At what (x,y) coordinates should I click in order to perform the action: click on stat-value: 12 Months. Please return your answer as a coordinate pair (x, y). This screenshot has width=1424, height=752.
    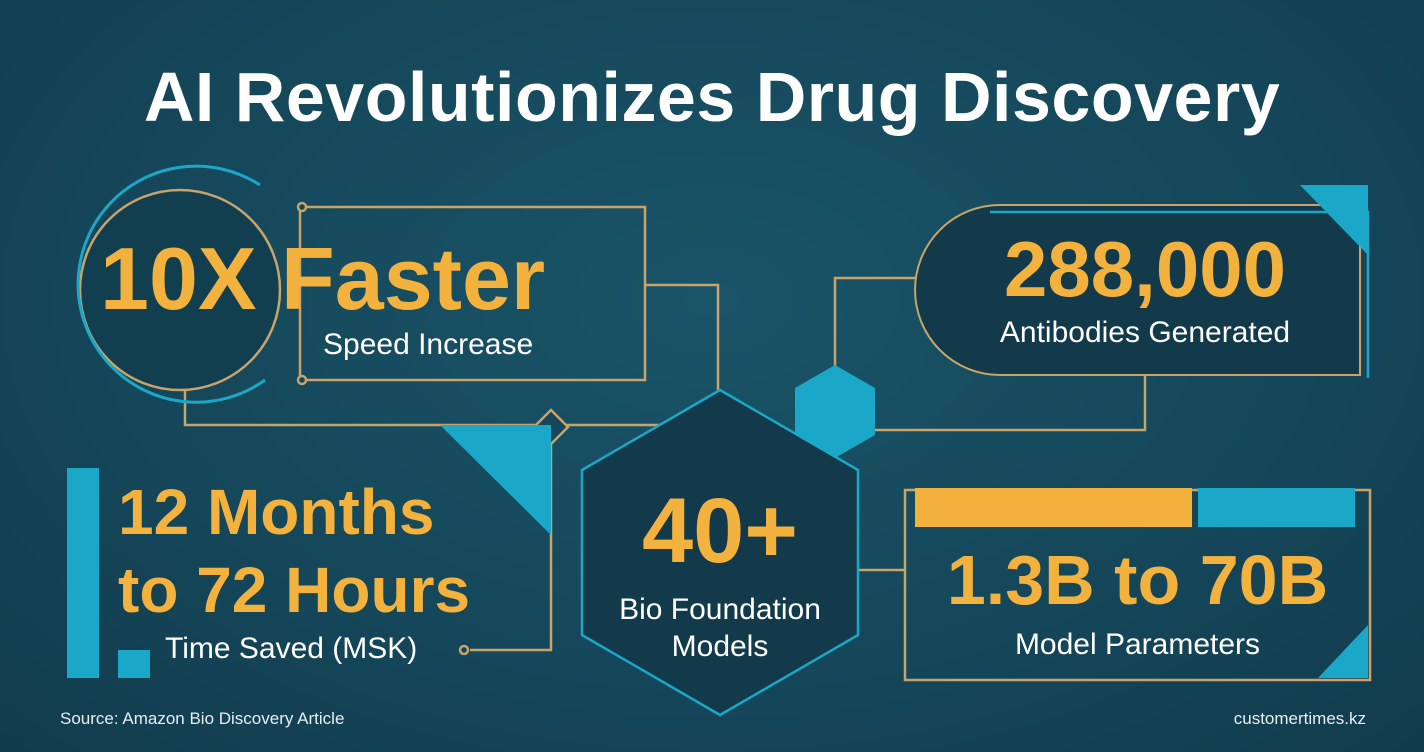
    Looking at the image, I should click on (276, 512).